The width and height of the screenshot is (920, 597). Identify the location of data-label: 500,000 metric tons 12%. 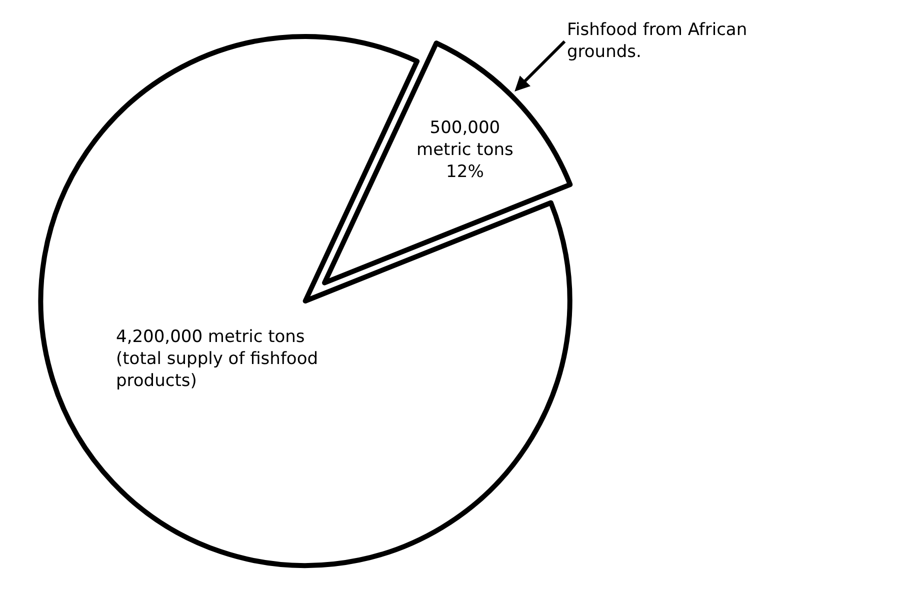
(465, 150).